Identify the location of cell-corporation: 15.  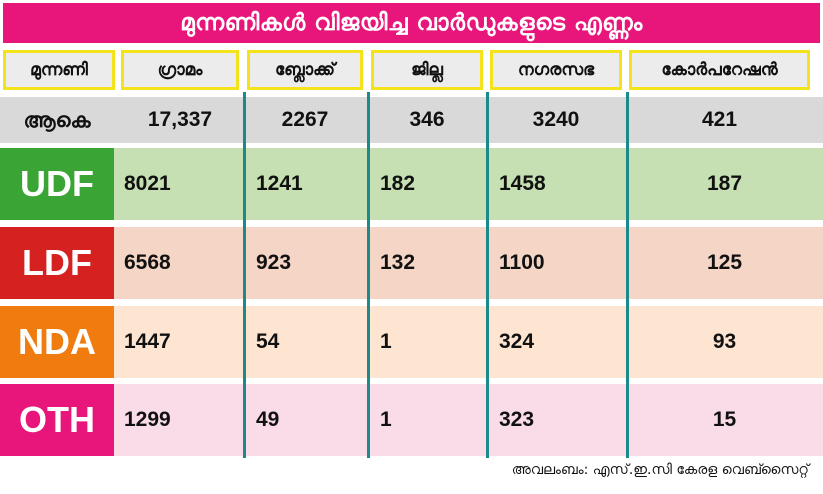
(724, 419).